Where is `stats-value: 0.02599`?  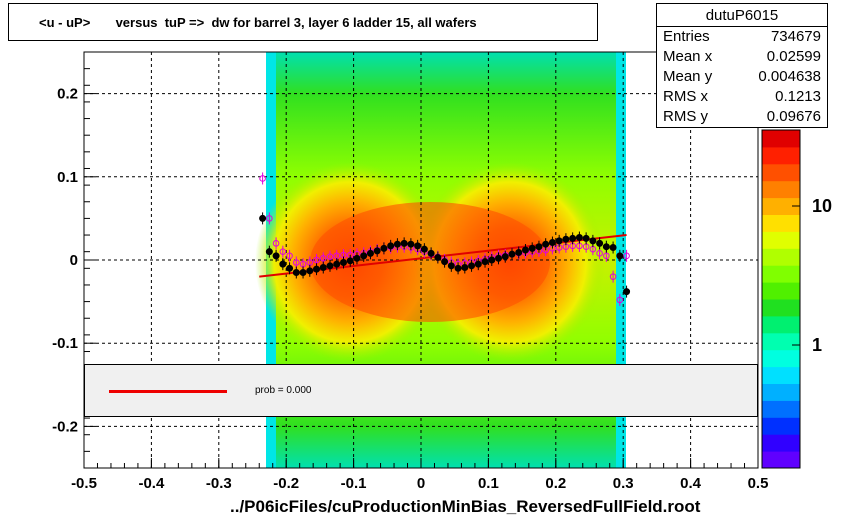
stats-value: 0.02599 is located at coordinates (793, 56).